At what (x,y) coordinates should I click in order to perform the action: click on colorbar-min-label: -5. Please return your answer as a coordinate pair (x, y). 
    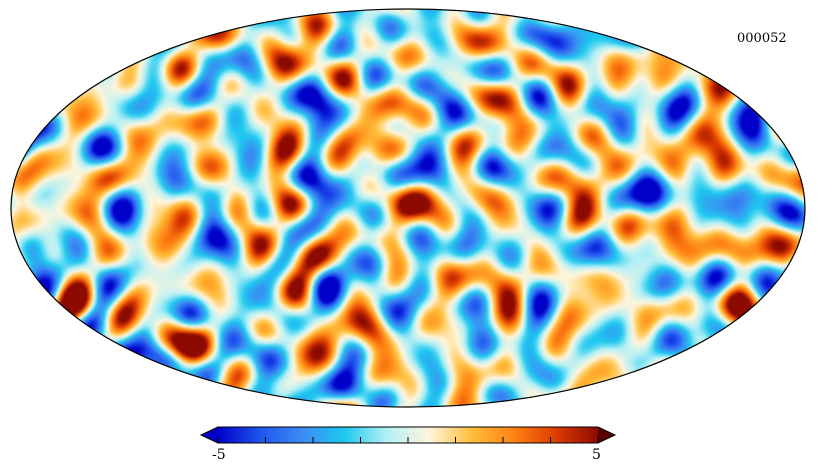
    Looking at the image, I should click on (219, 455).